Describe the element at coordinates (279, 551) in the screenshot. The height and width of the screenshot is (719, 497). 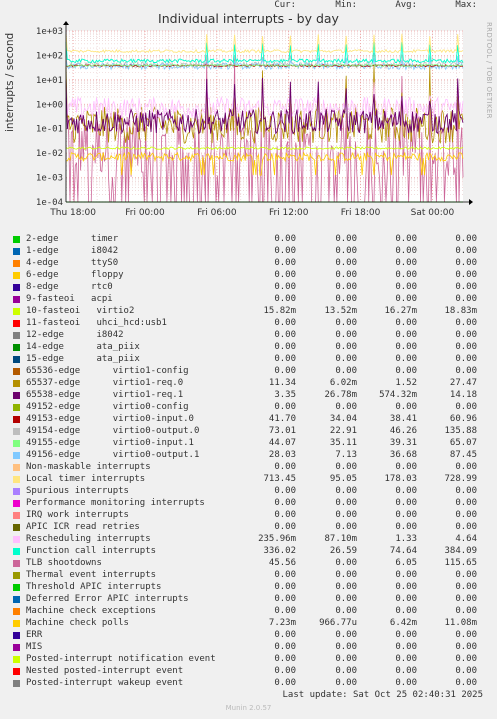
I see `legend-cur-value: 336.02` at that location.